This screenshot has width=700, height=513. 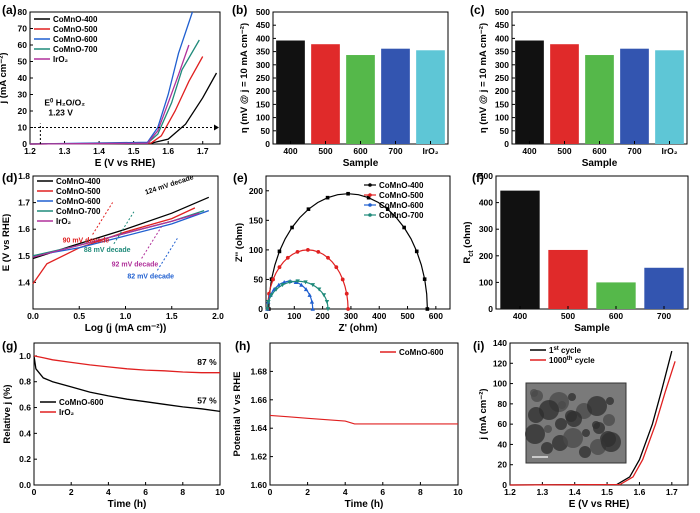 I want to click on series-line, so click(x=126, y=364).